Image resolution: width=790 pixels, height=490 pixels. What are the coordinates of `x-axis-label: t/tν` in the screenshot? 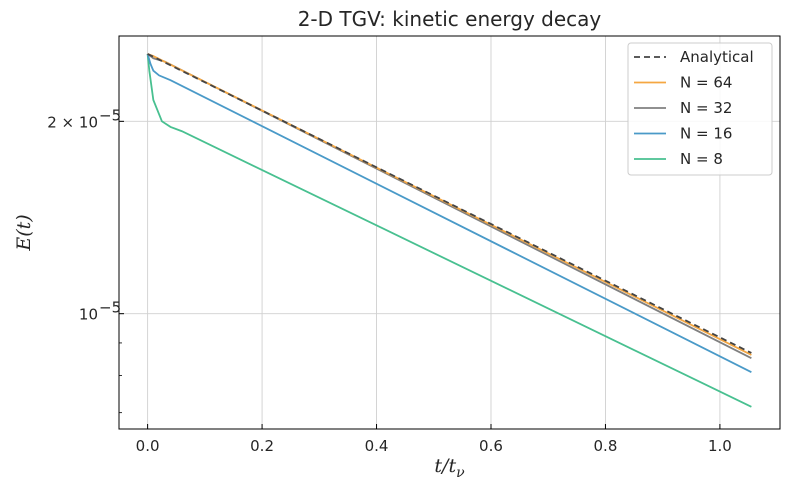 It's located at (449, 468).